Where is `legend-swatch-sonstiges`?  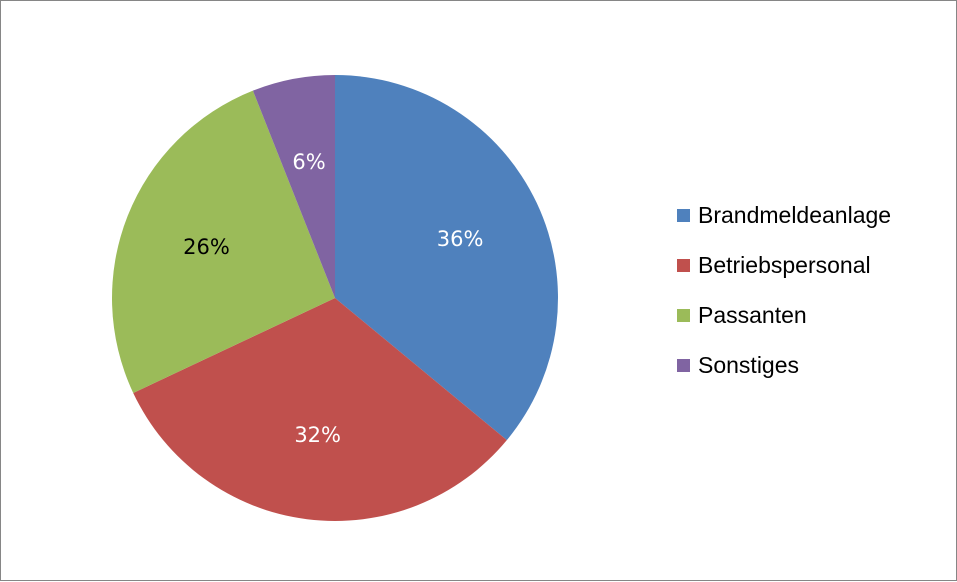
legend-swatch-sonstiges is located at coordinates (683, 365).